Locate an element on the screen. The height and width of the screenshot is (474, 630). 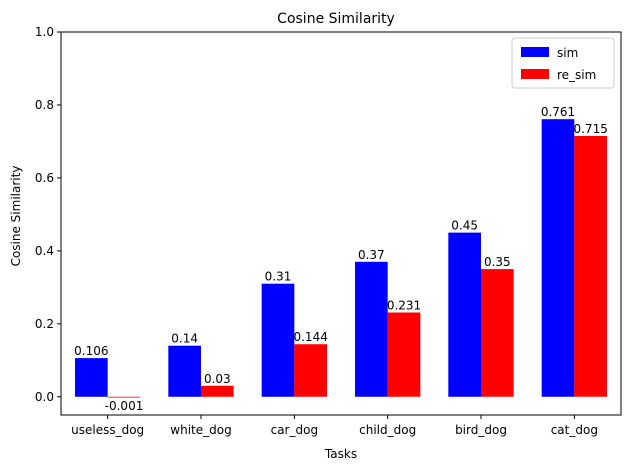
data-label-sim-car_dog: 0.31 is located at coordinates (278, 277).